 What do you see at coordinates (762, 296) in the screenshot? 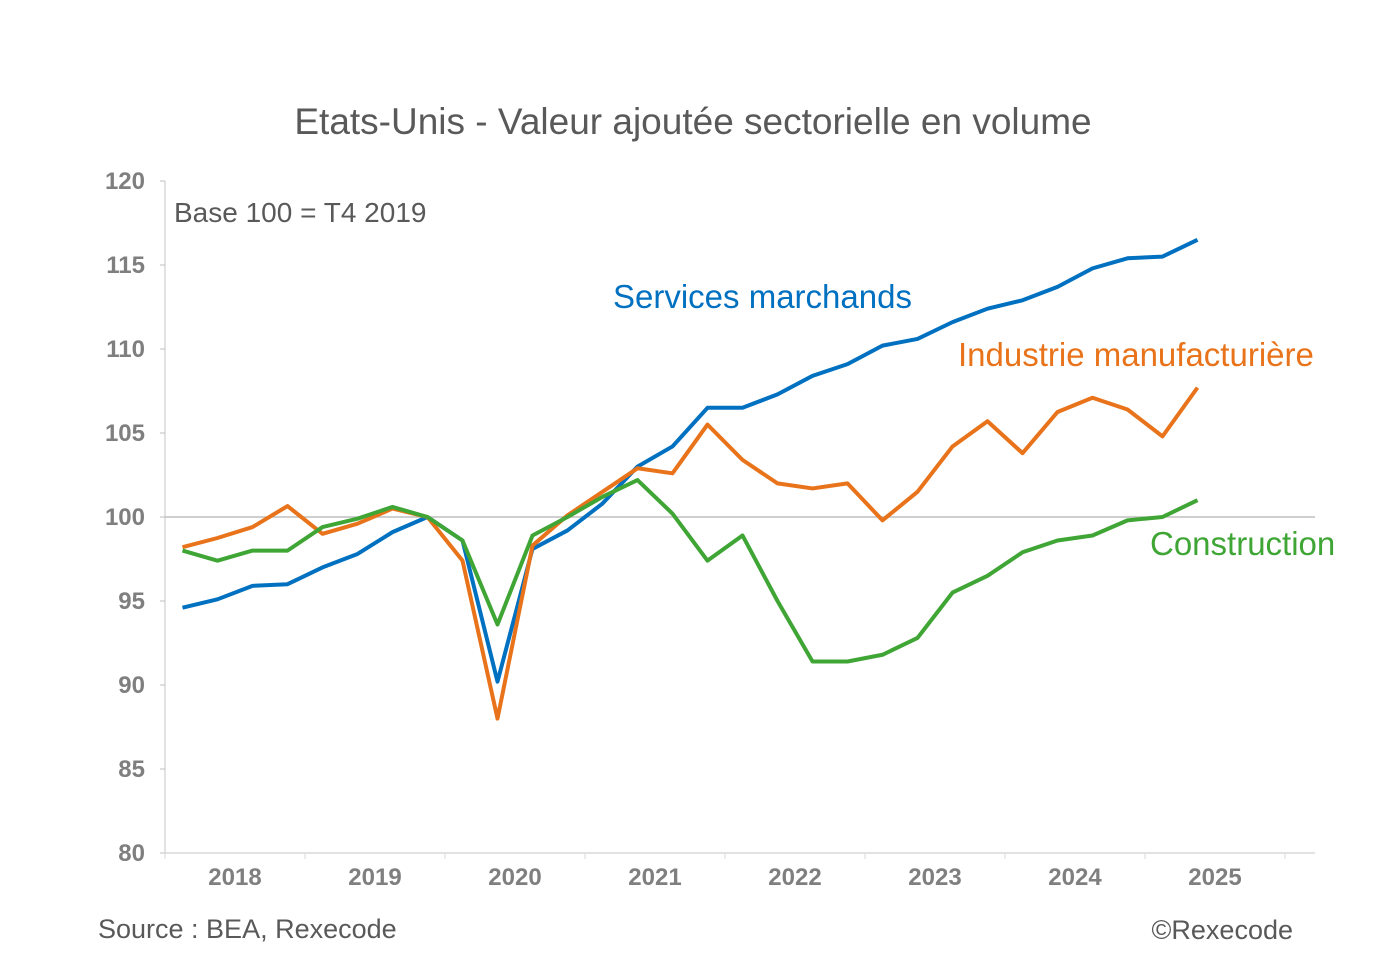
I see `series-label-services: Services marchands` at bounding box center [762, 296].